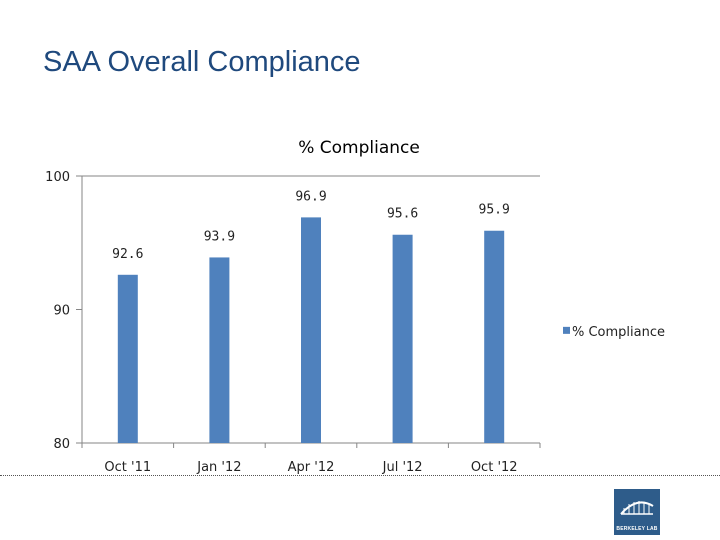 The height and width of the screenshot is (540, 720). What do you see at coordinates (61, 311) in the screenshot?
I see `y-tick-label: 90` at bounding box center [61, 311].